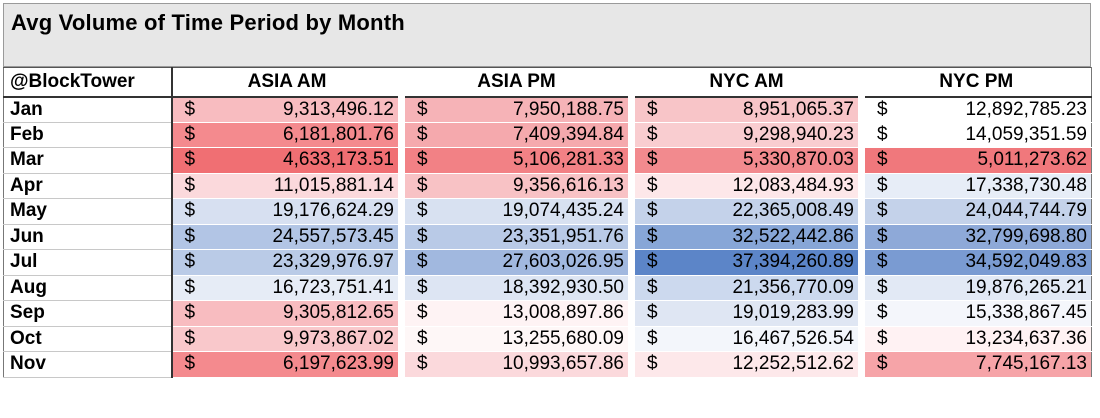 Image resolution: width=1100 pixels, height=418 pixels. I want to click on value-cell: $34,592,049.83, so click(976, 262).